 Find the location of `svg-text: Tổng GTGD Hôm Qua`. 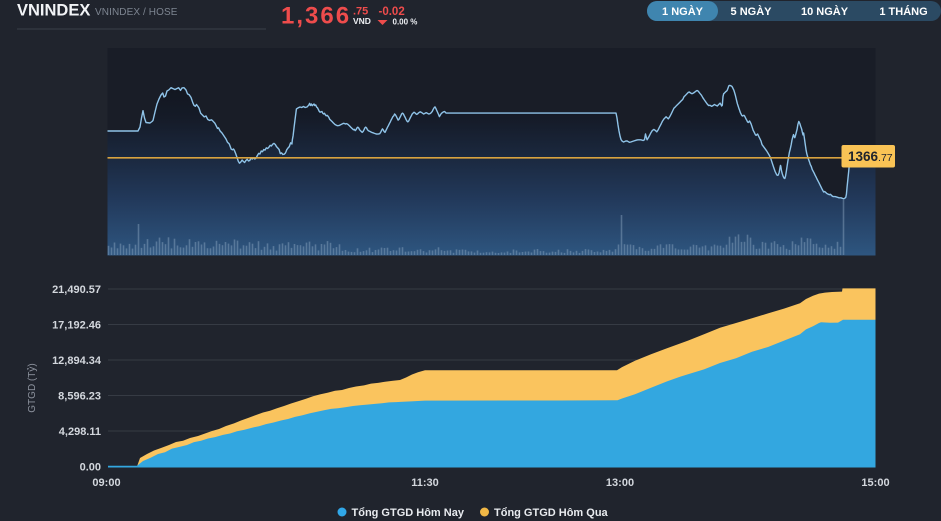

svg-text: Tổng GTGD Hôm Qua is located at coordinates (551, 513).